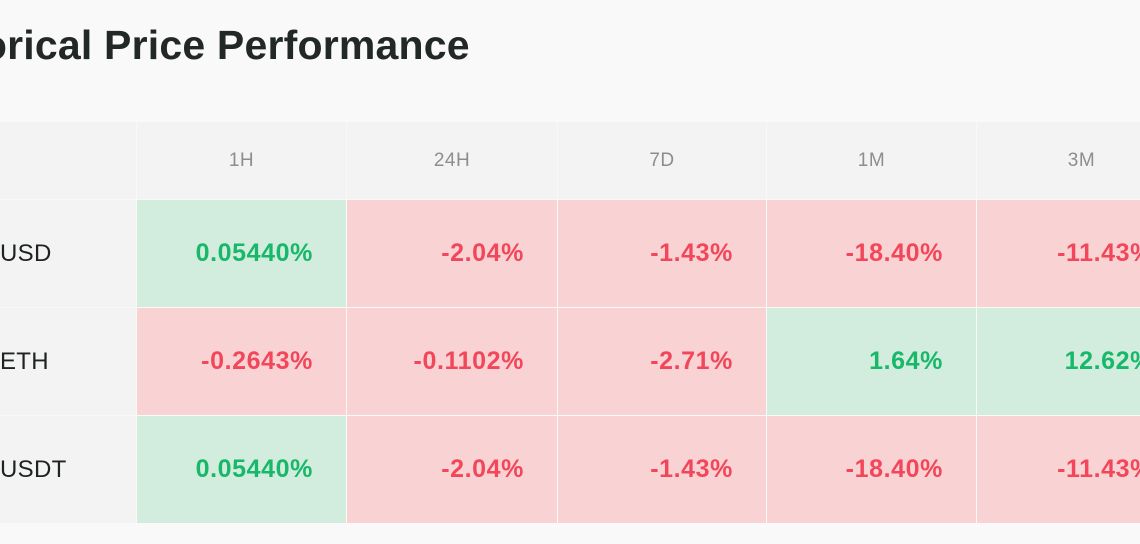  I want to click on page-title: storical Price Performance, so click(235, 45).